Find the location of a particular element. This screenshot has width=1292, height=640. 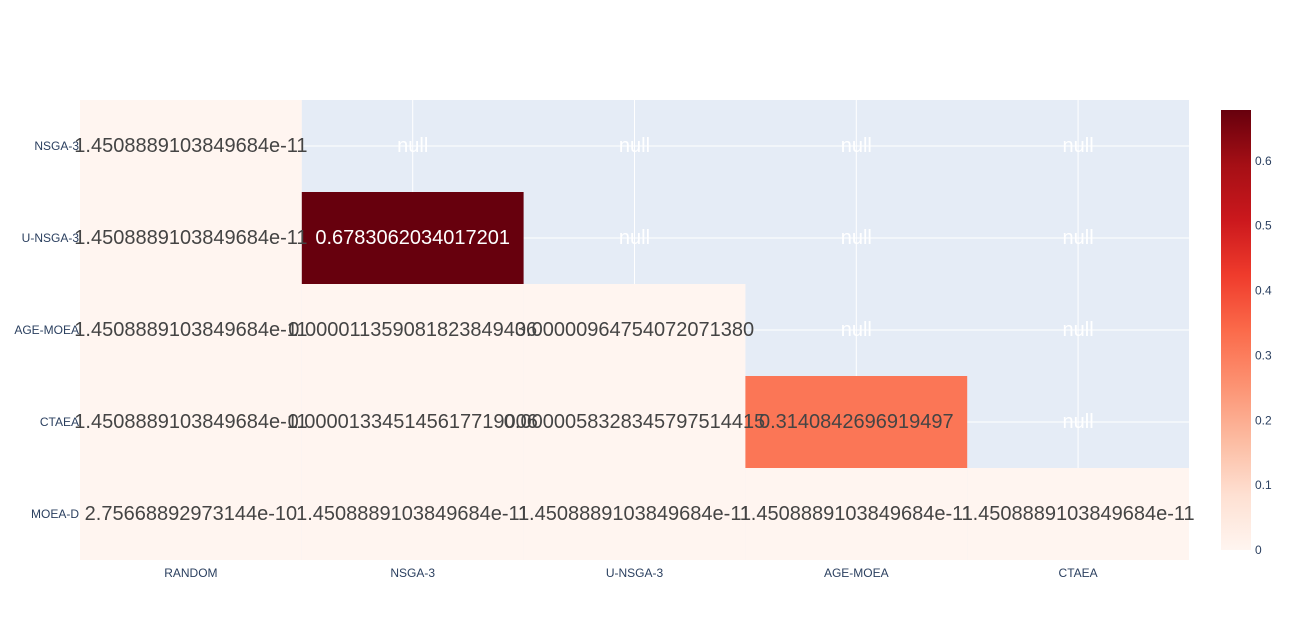

x-axis-ticks: RANDOM NSGA-3 U-NSGA-3 AGE-MOEA CTAEA is located at coordinates (630, 573).